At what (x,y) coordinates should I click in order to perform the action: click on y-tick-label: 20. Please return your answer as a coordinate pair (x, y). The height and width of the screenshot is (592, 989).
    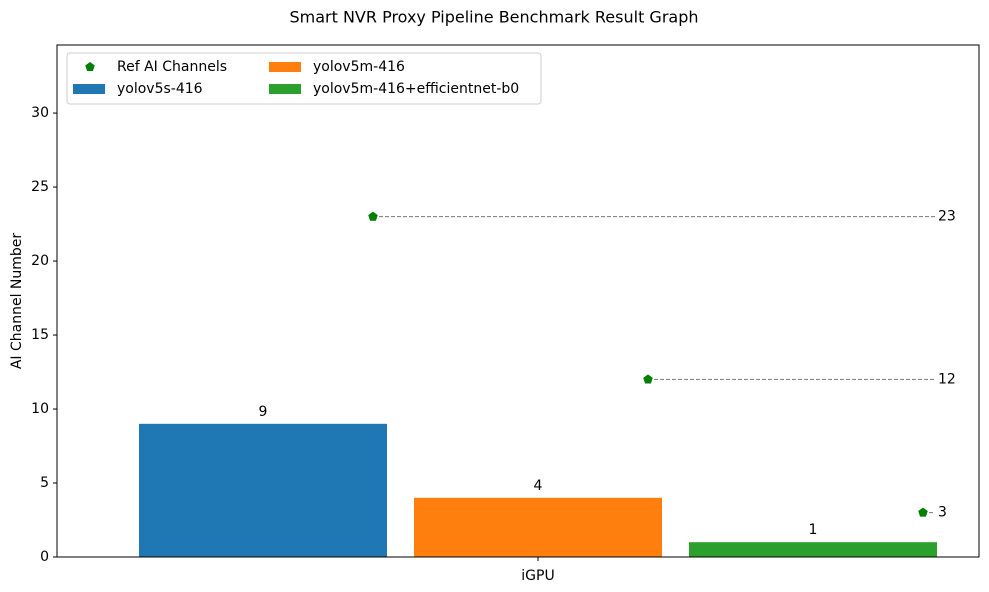
    Looking at the image, I should click on (40, 261).